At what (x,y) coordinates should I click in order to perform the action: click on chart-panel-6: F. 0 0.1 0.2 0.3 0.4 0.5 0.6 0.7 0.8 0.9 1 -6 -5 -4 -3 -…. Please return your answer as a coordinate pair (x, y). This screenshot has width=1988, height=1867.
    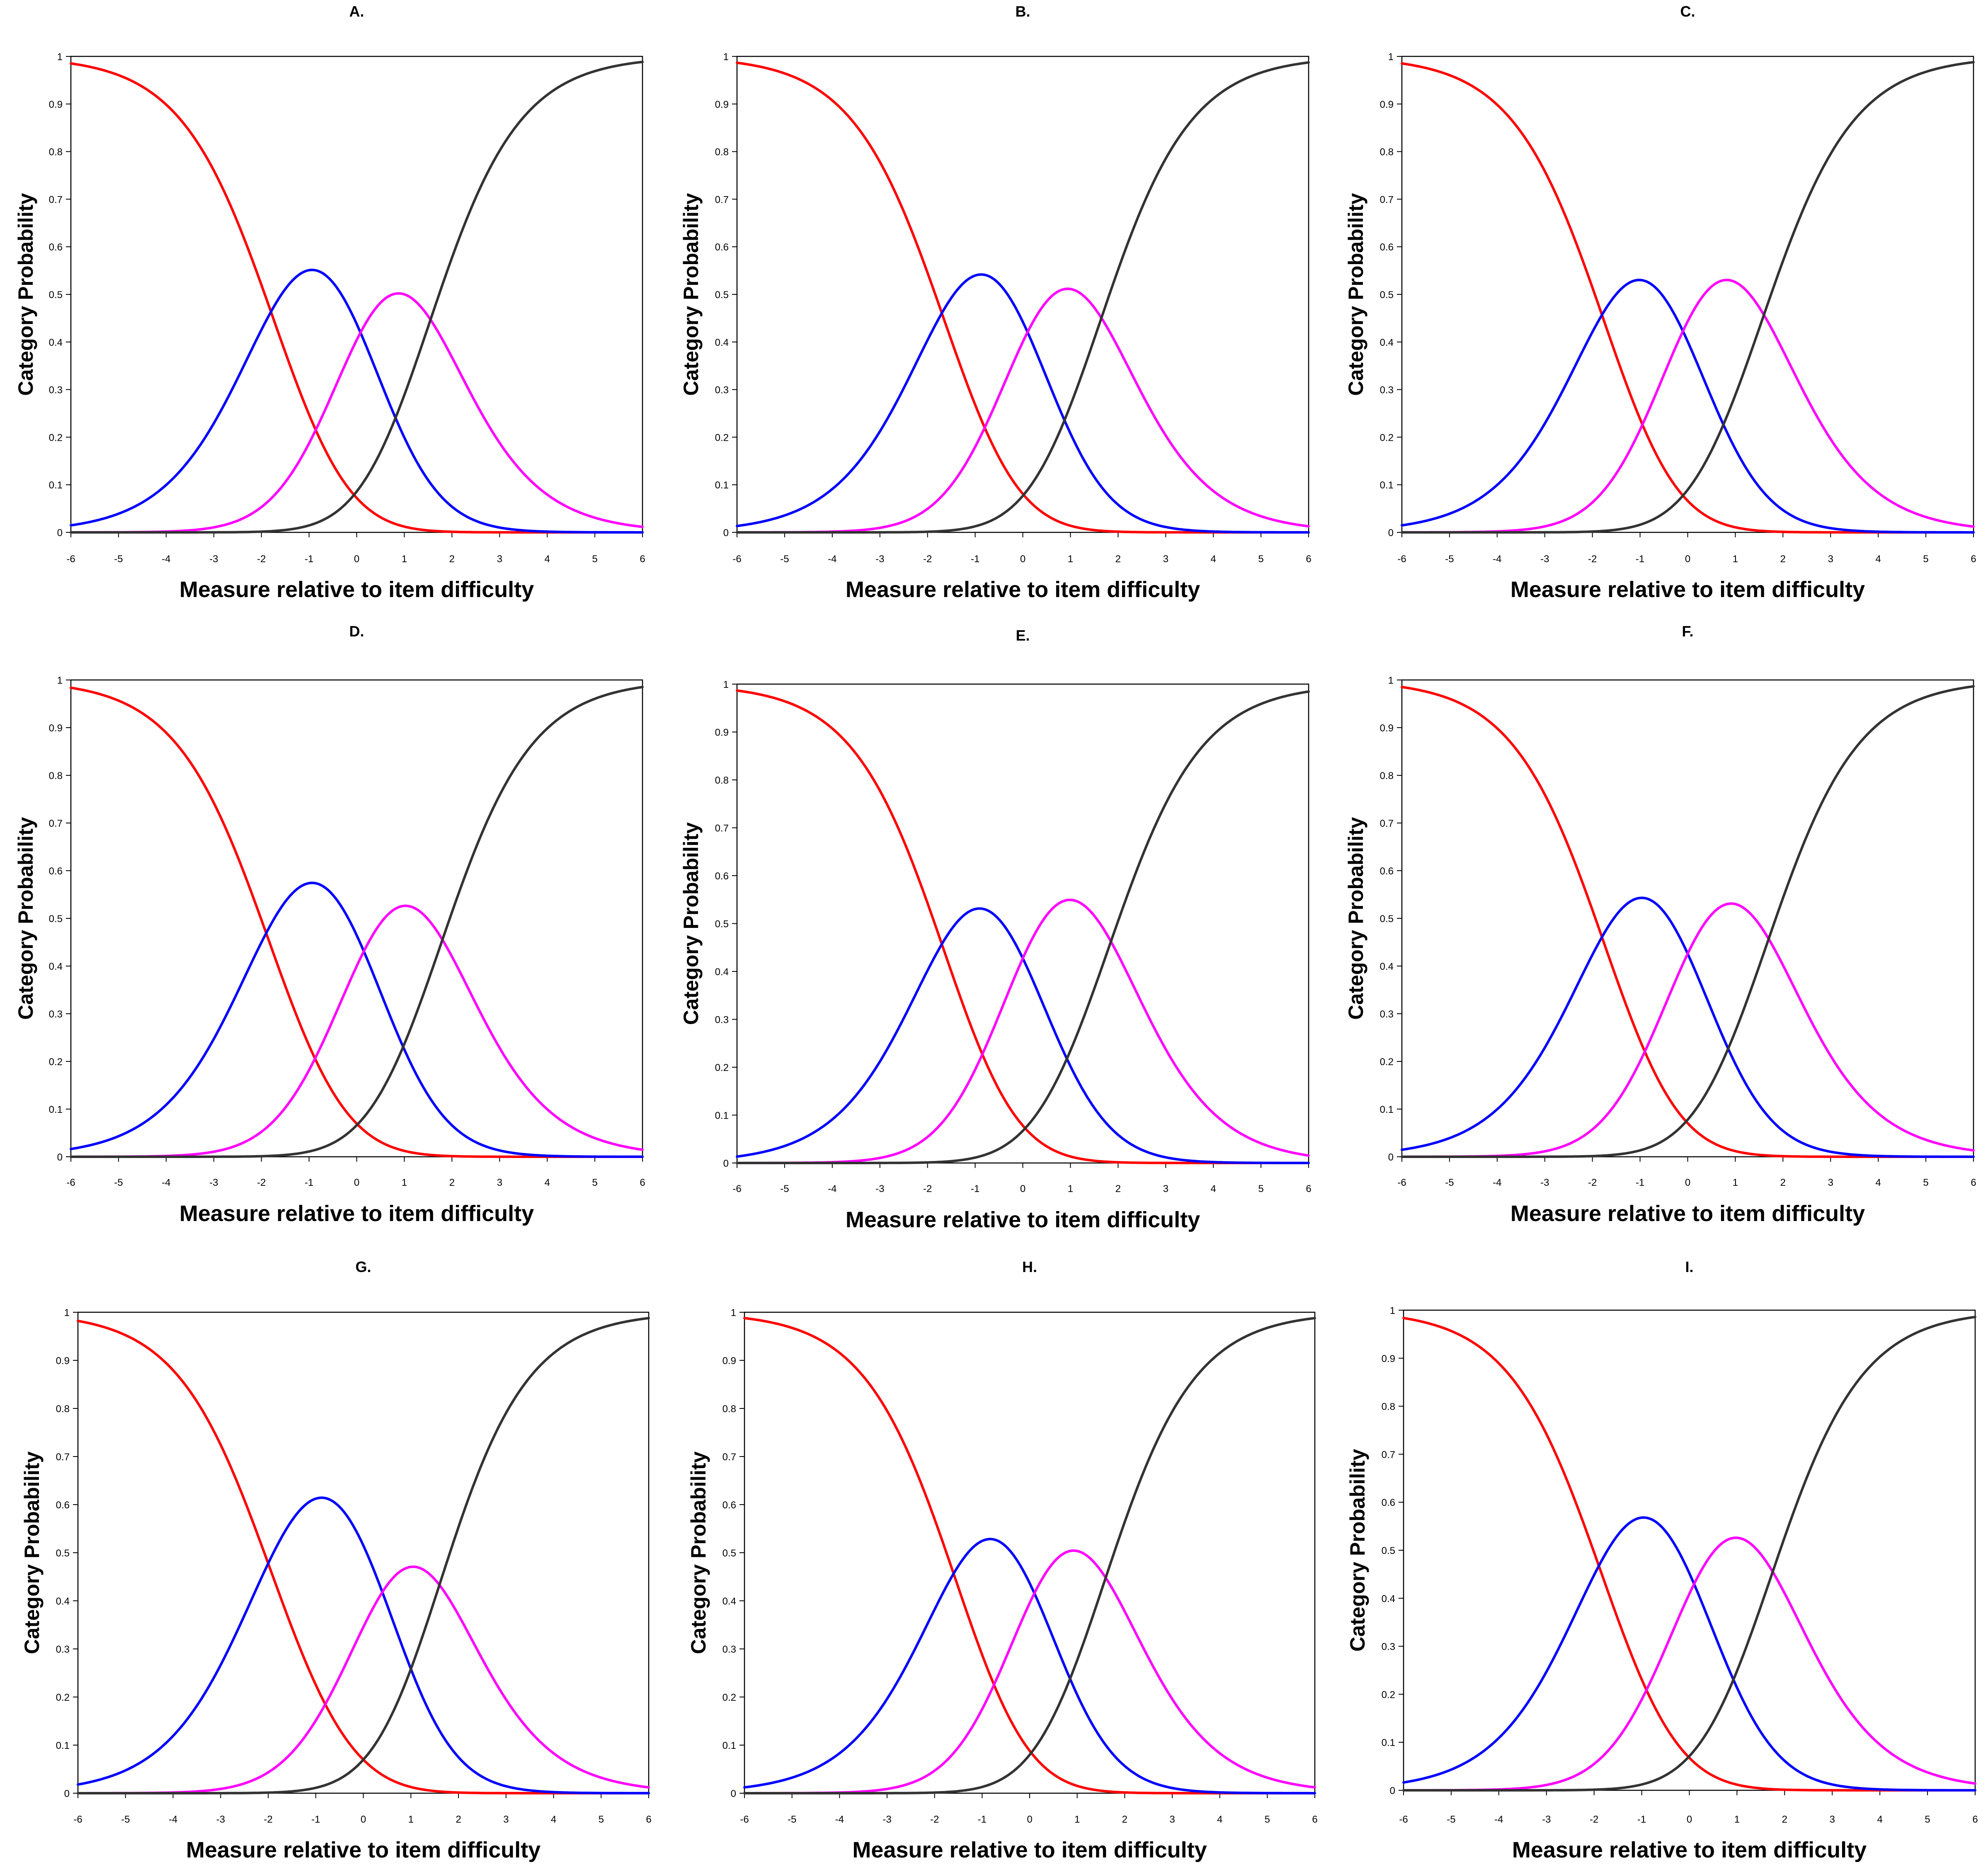
    Looking at the image, I should click on (1660, 924).